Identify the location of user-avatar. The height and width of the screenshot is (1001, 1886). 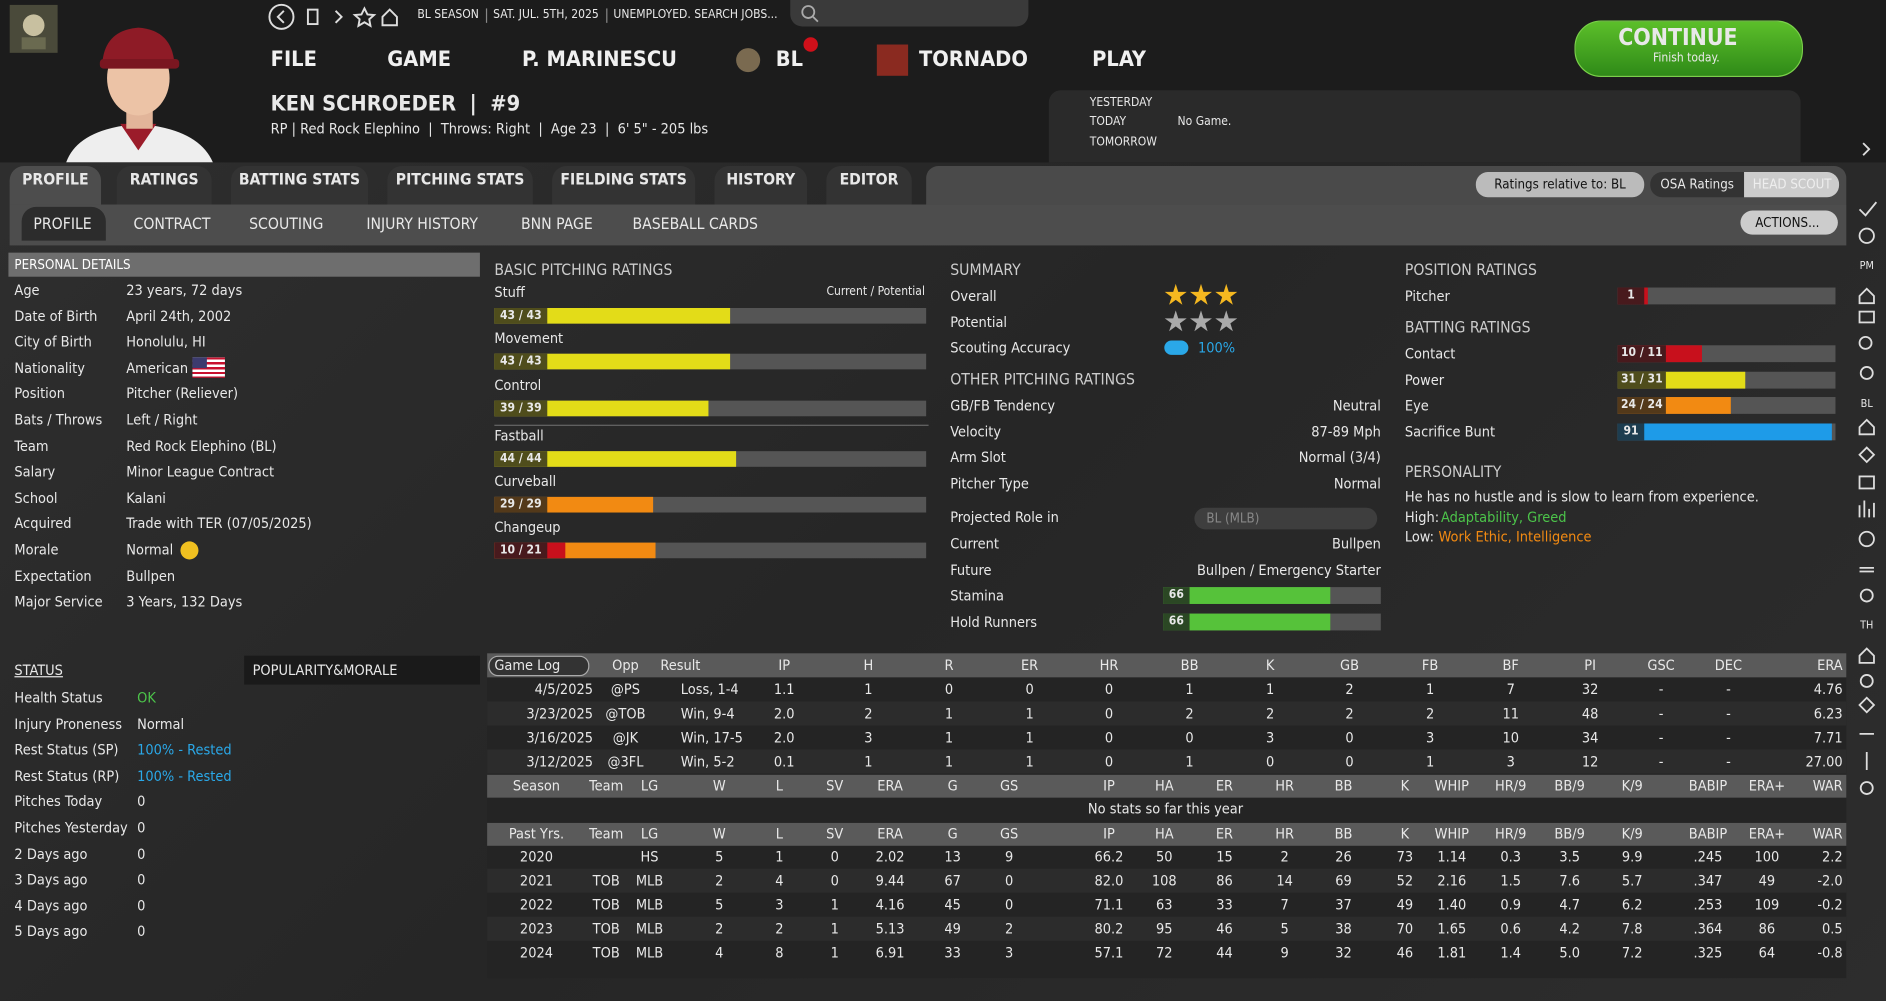
(33, 28).